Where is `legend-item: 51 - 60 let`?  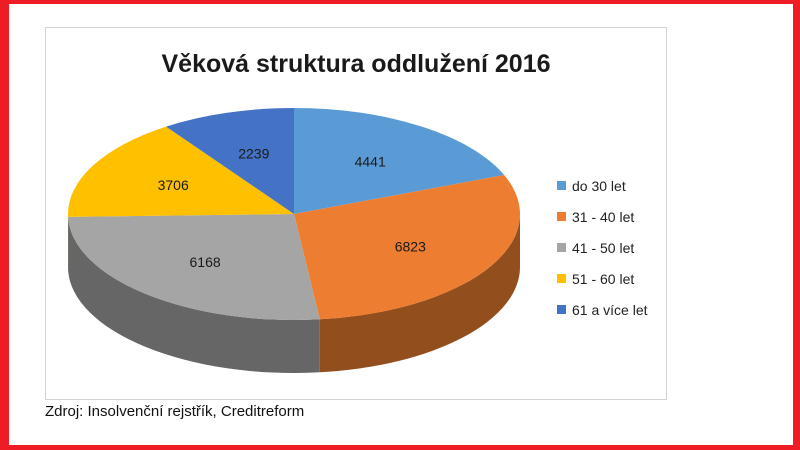 legend-item: 51 - 60 let is located at coordinates (602, 278).